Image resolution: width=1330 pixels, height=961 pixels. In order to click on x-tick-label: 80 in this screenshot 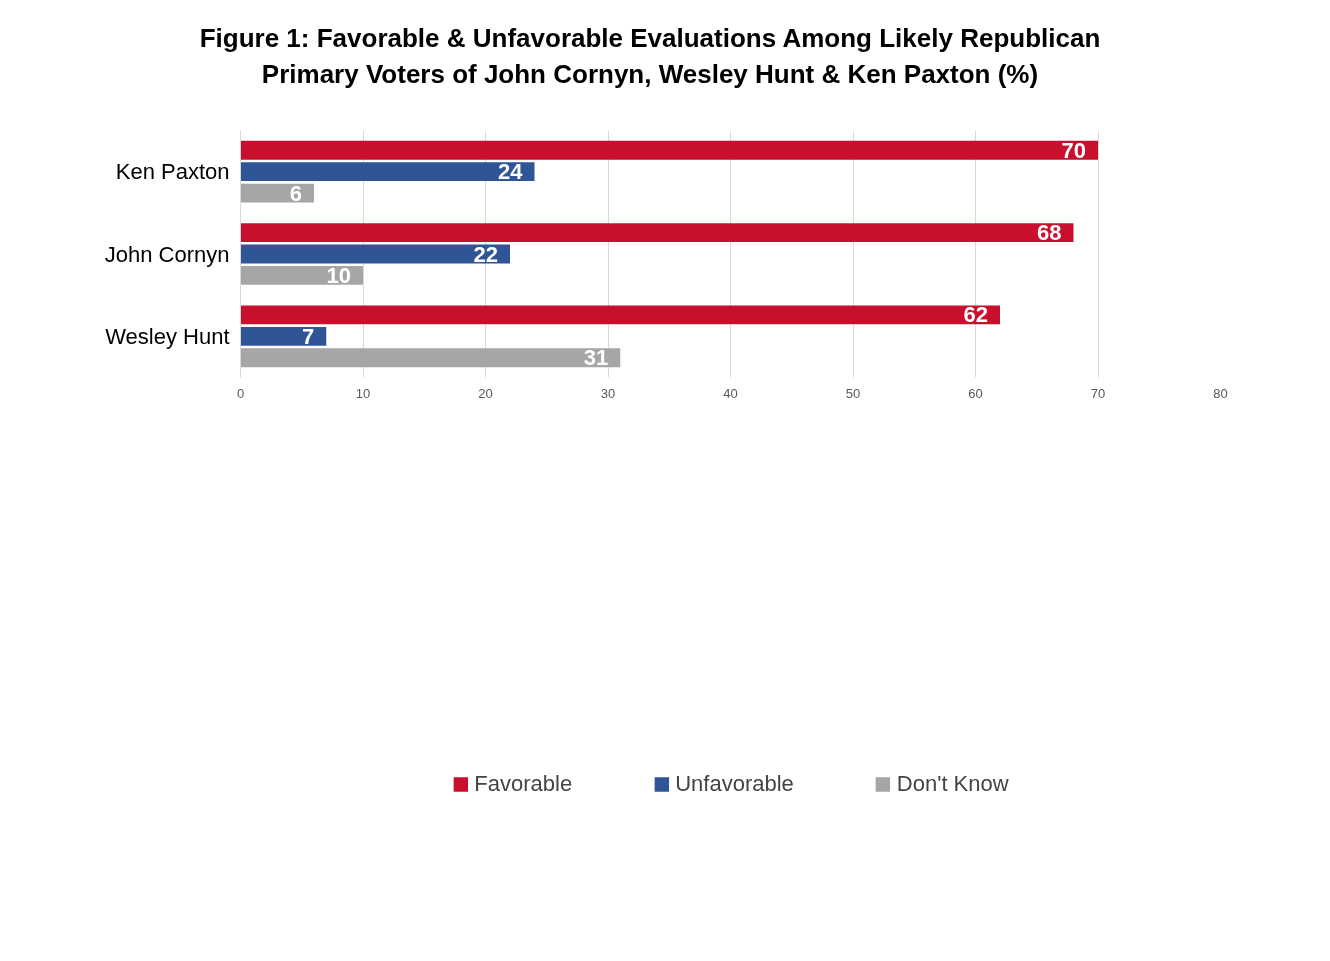, I will do `click(1220, 393)`.